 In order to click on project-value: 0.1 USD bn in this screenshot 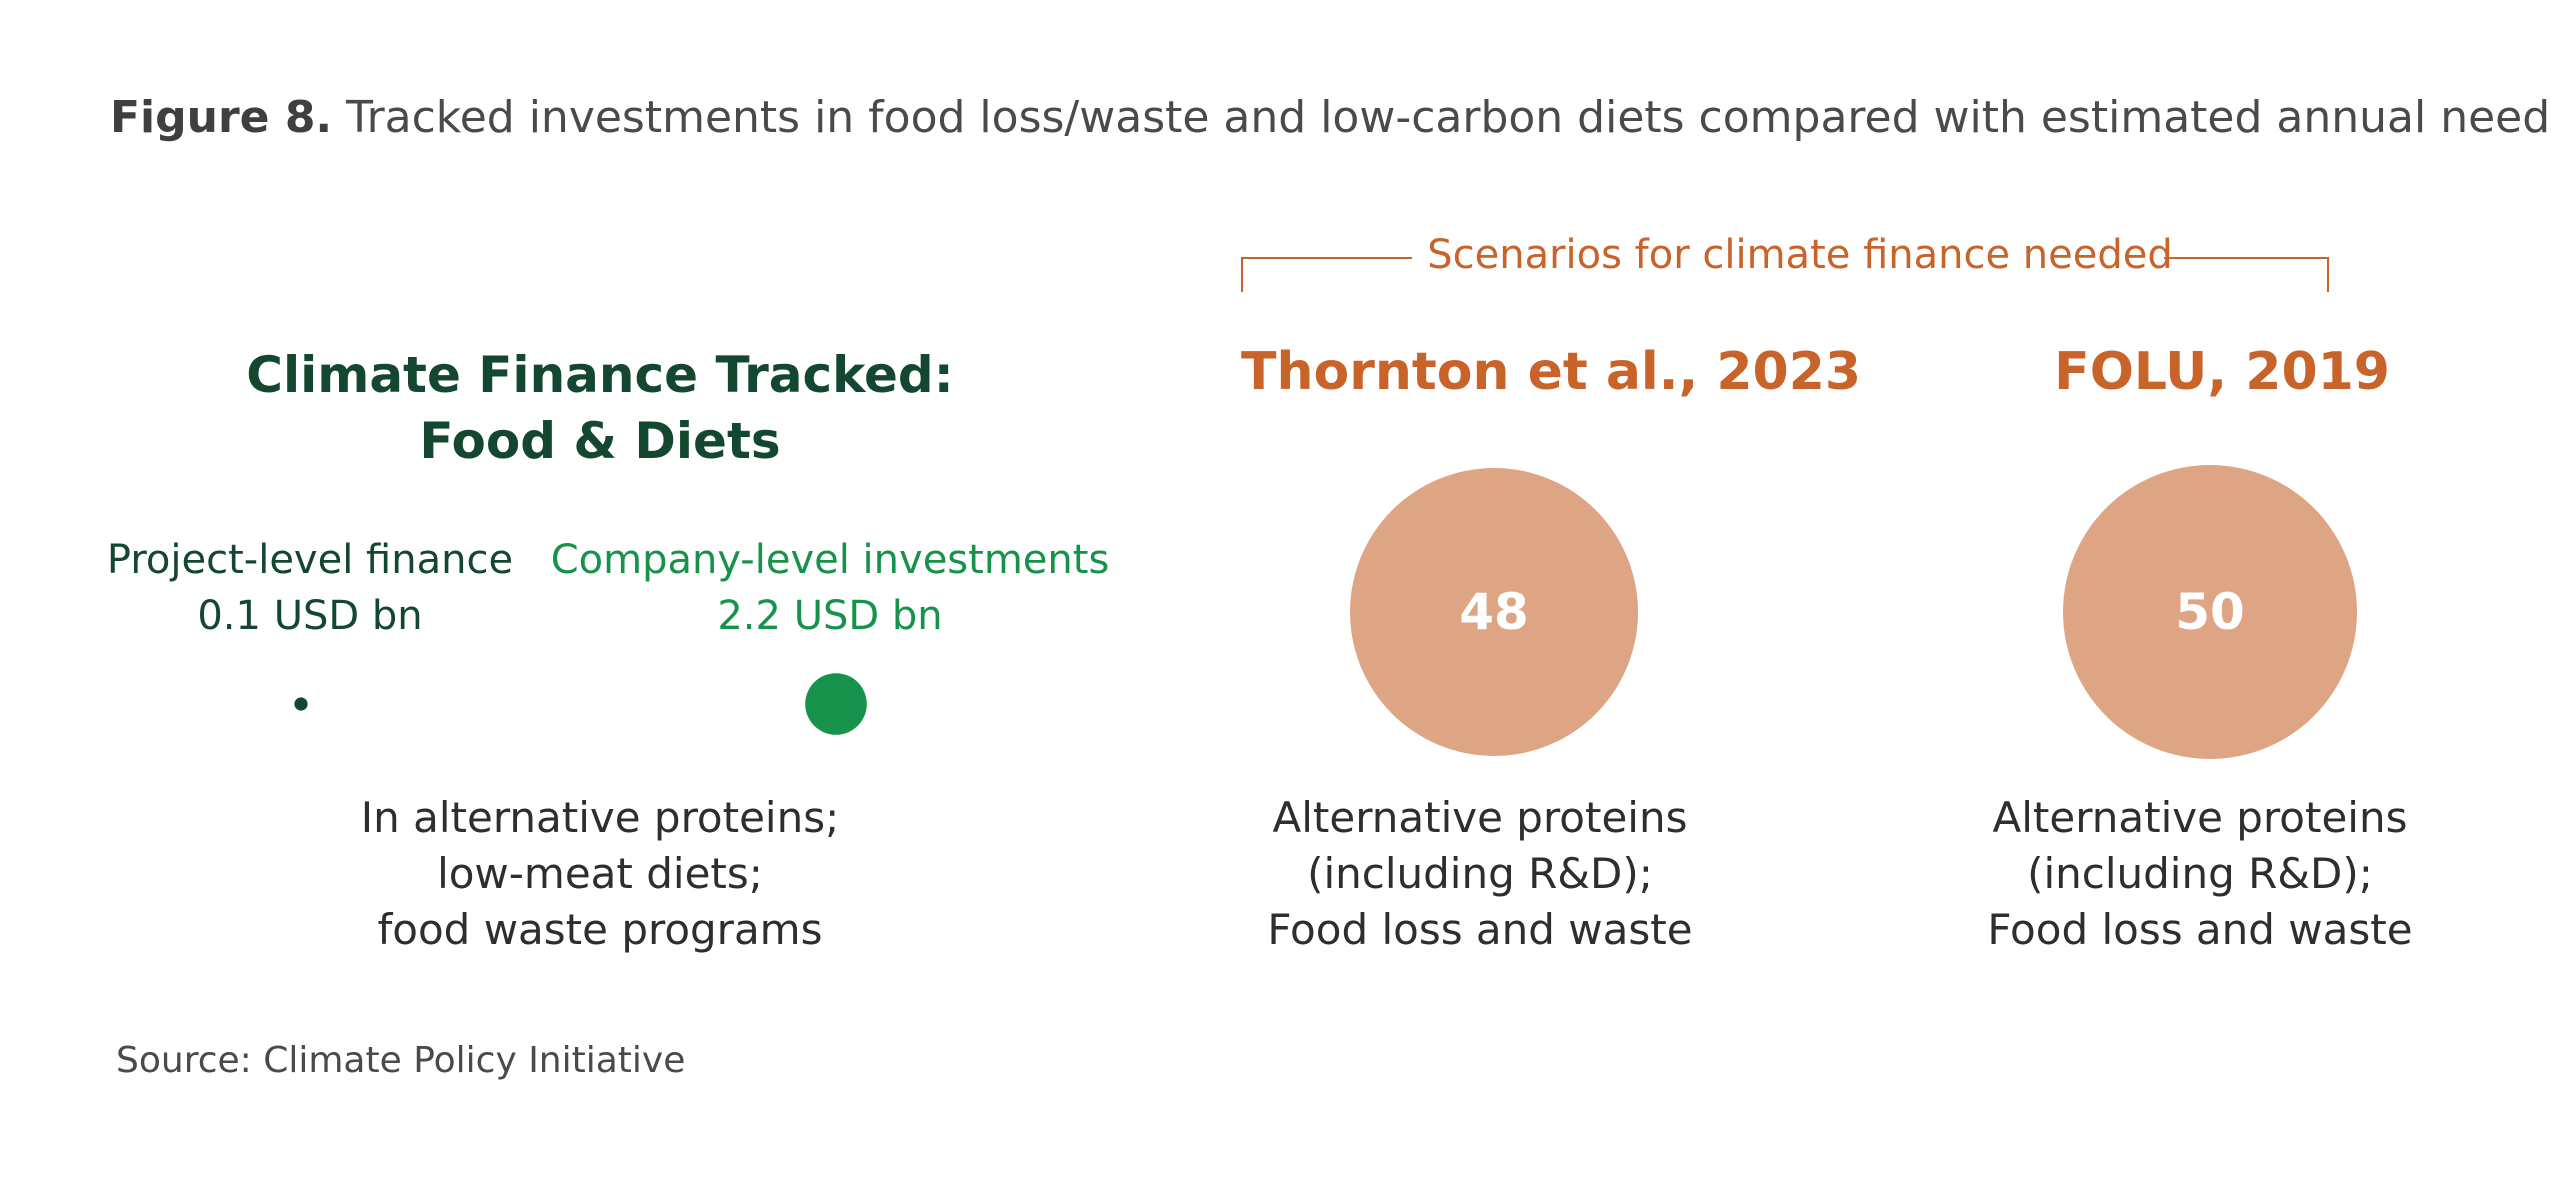, I will do `click(310, 616)`.